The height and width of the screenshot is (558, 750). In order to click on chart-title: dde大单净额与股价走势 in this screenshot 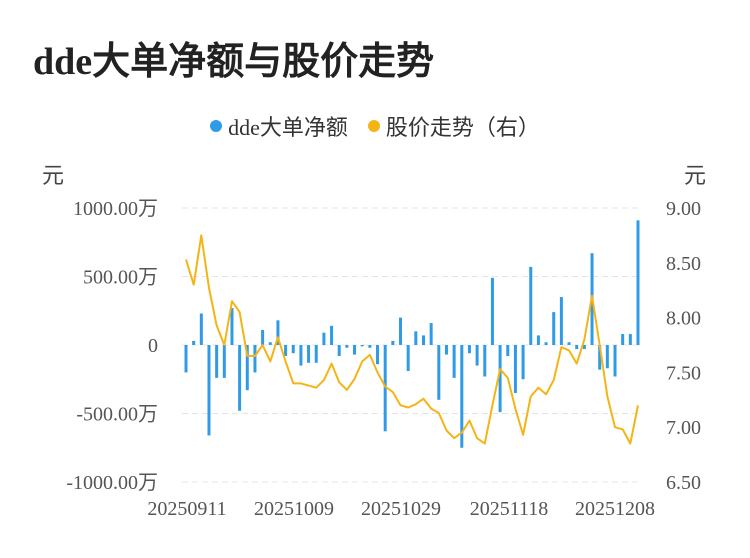, I will do `click(234, 62)`.